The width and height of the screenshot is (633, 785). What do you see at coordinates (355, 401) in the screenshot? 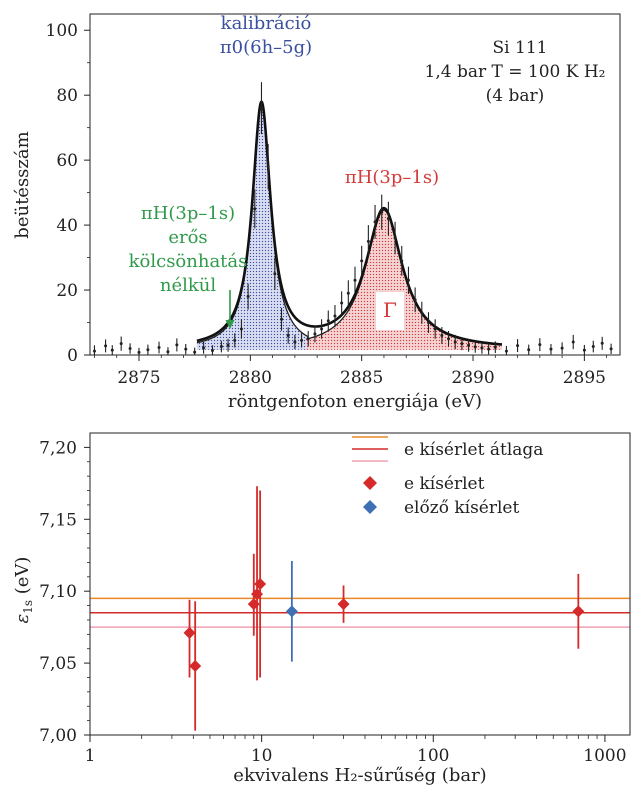
I see `x-axis-label: röntgenfoton energiája (eV)` at bounding box center [355, 401].